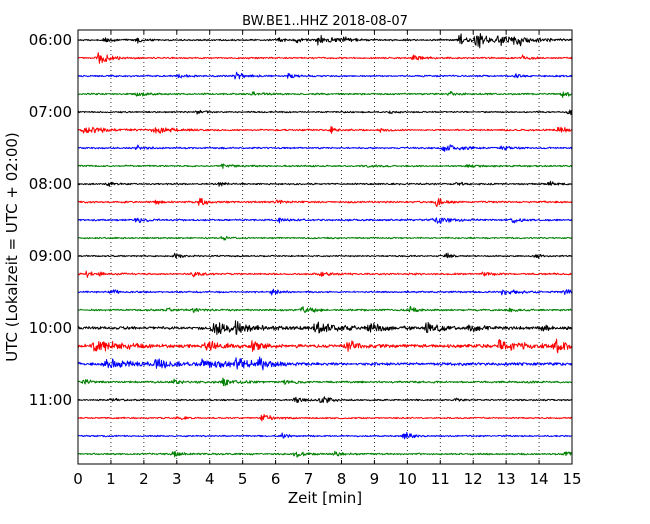 Image resolution: width=650 pixels, height=524 pixels. Describe the element at coordinates (506, 479) in the screenshot. I see `x-tick-label-13: 13` at that location.